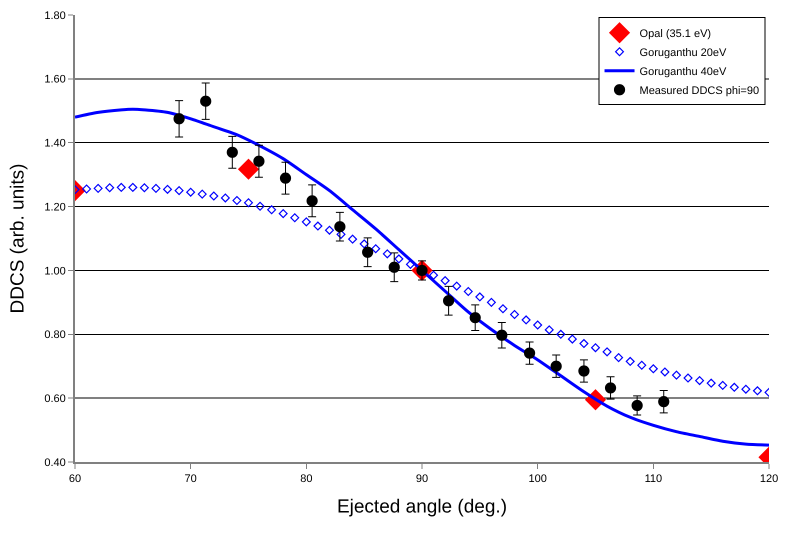 This screenshot has width=788, height=537. Describe the element at coordinates (422, 479) in the screenshot. I see `x-tick-label: 90` at that location.